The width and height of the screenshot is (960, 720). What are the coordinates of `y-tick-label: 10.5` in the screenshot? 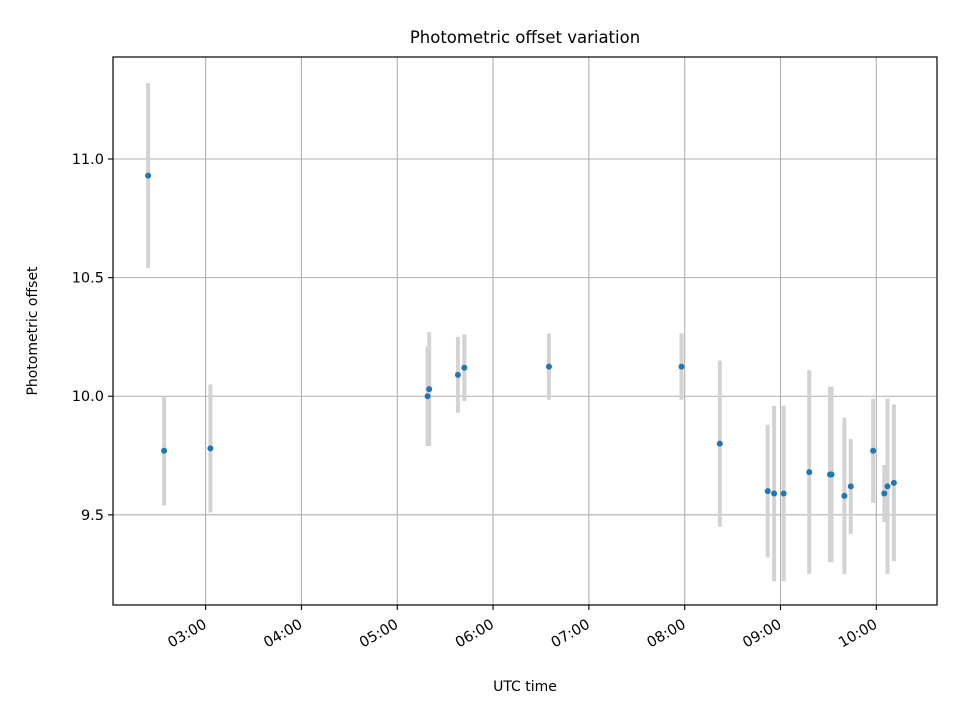 It's located at (88, 279).